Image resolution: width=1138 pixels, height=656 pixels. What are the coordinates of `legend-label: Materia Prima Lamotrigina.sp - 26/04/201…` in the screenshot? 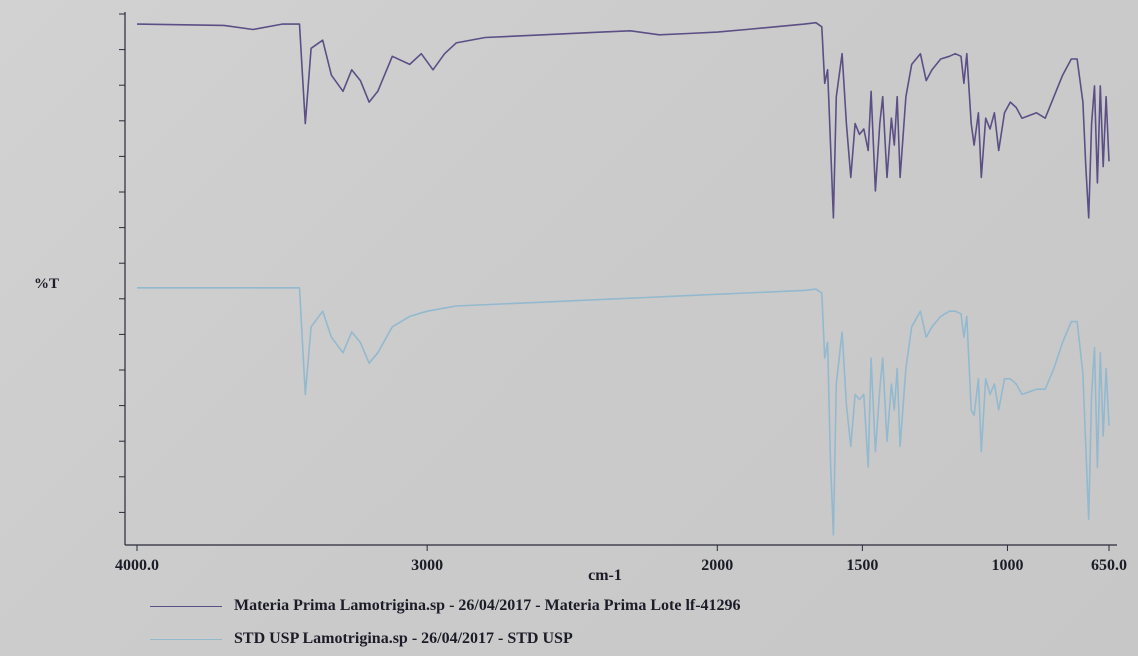 It's located at (487, 605).